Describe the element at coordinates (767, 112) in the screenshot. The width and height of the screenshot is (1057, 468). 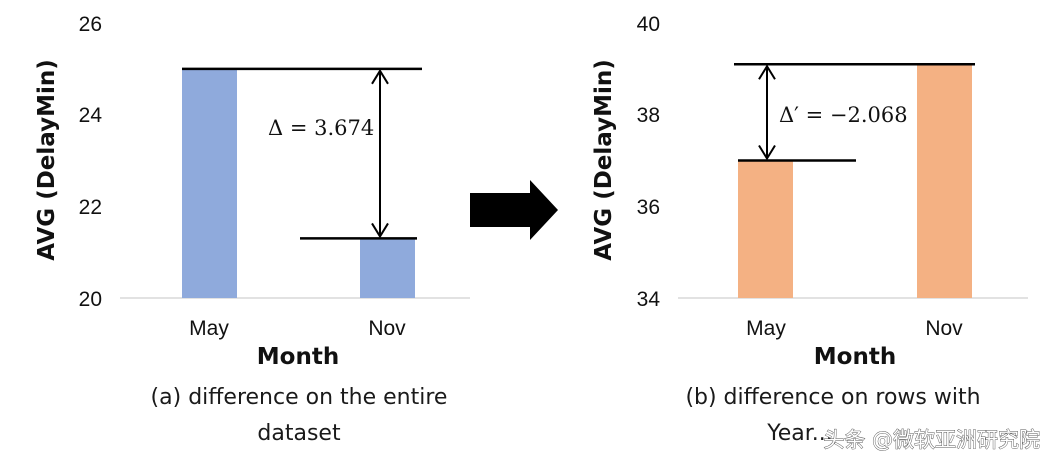
I see `chart-b-delta-arrow` at that location.